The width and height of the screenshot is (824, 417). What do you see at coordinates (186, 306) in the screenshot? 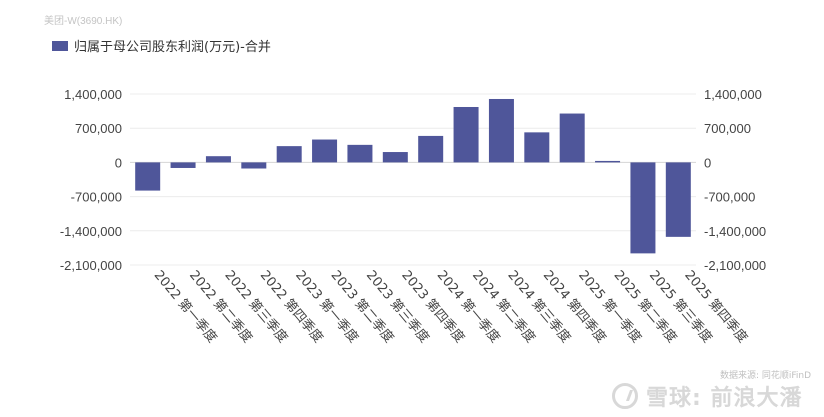
I see `x-tick-label: 2022 第一季度` at bounding box center [186, 306].